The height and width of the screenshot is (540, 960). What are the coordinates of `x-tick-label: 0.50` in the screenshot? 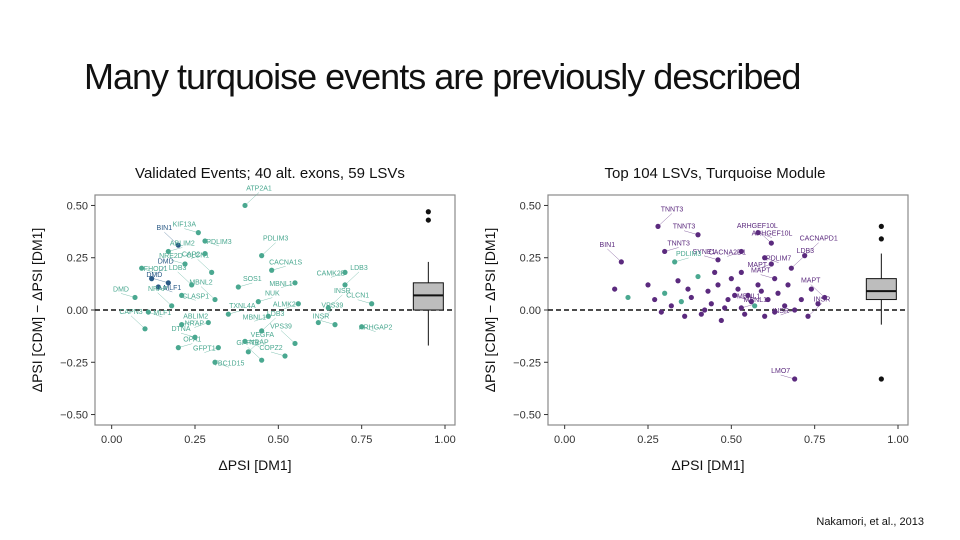 It's located at (731, 440).